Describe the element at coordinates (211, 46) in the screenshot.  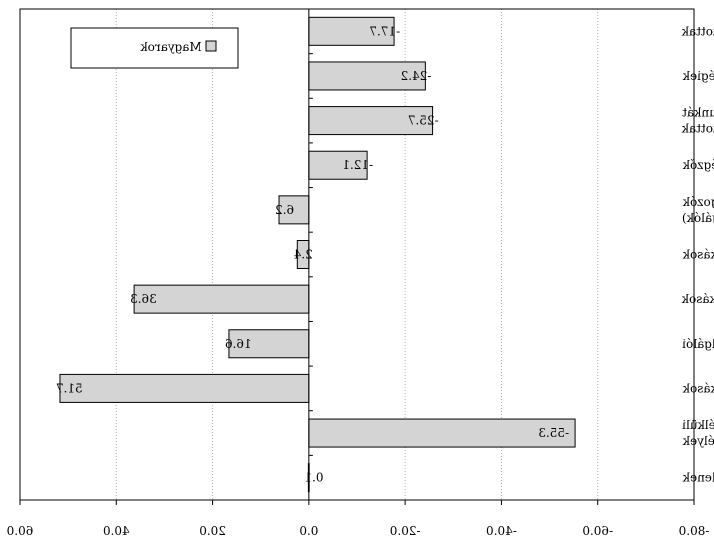
I see `legend-swatch` at that location.